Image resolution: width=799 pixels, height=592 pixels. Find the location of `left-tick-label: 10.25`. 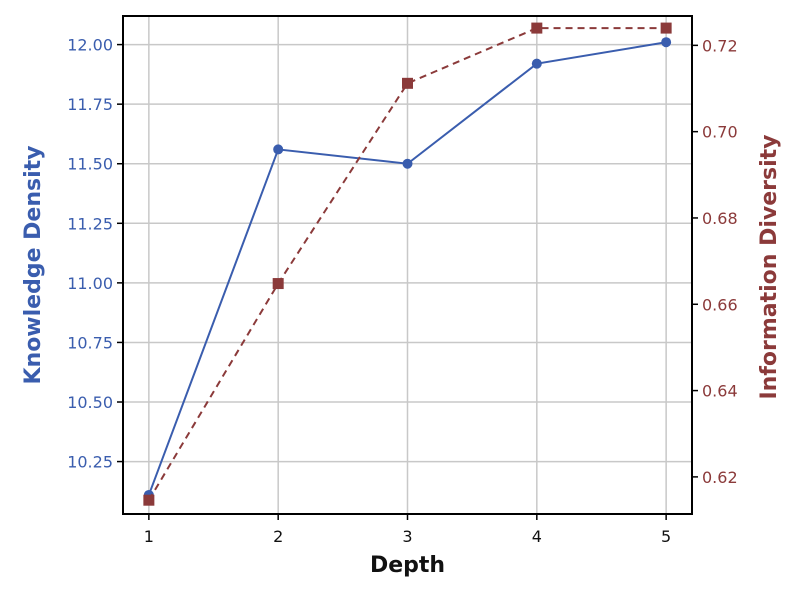

left-tick-label: 10.25 is located at coordinates (90, 462).